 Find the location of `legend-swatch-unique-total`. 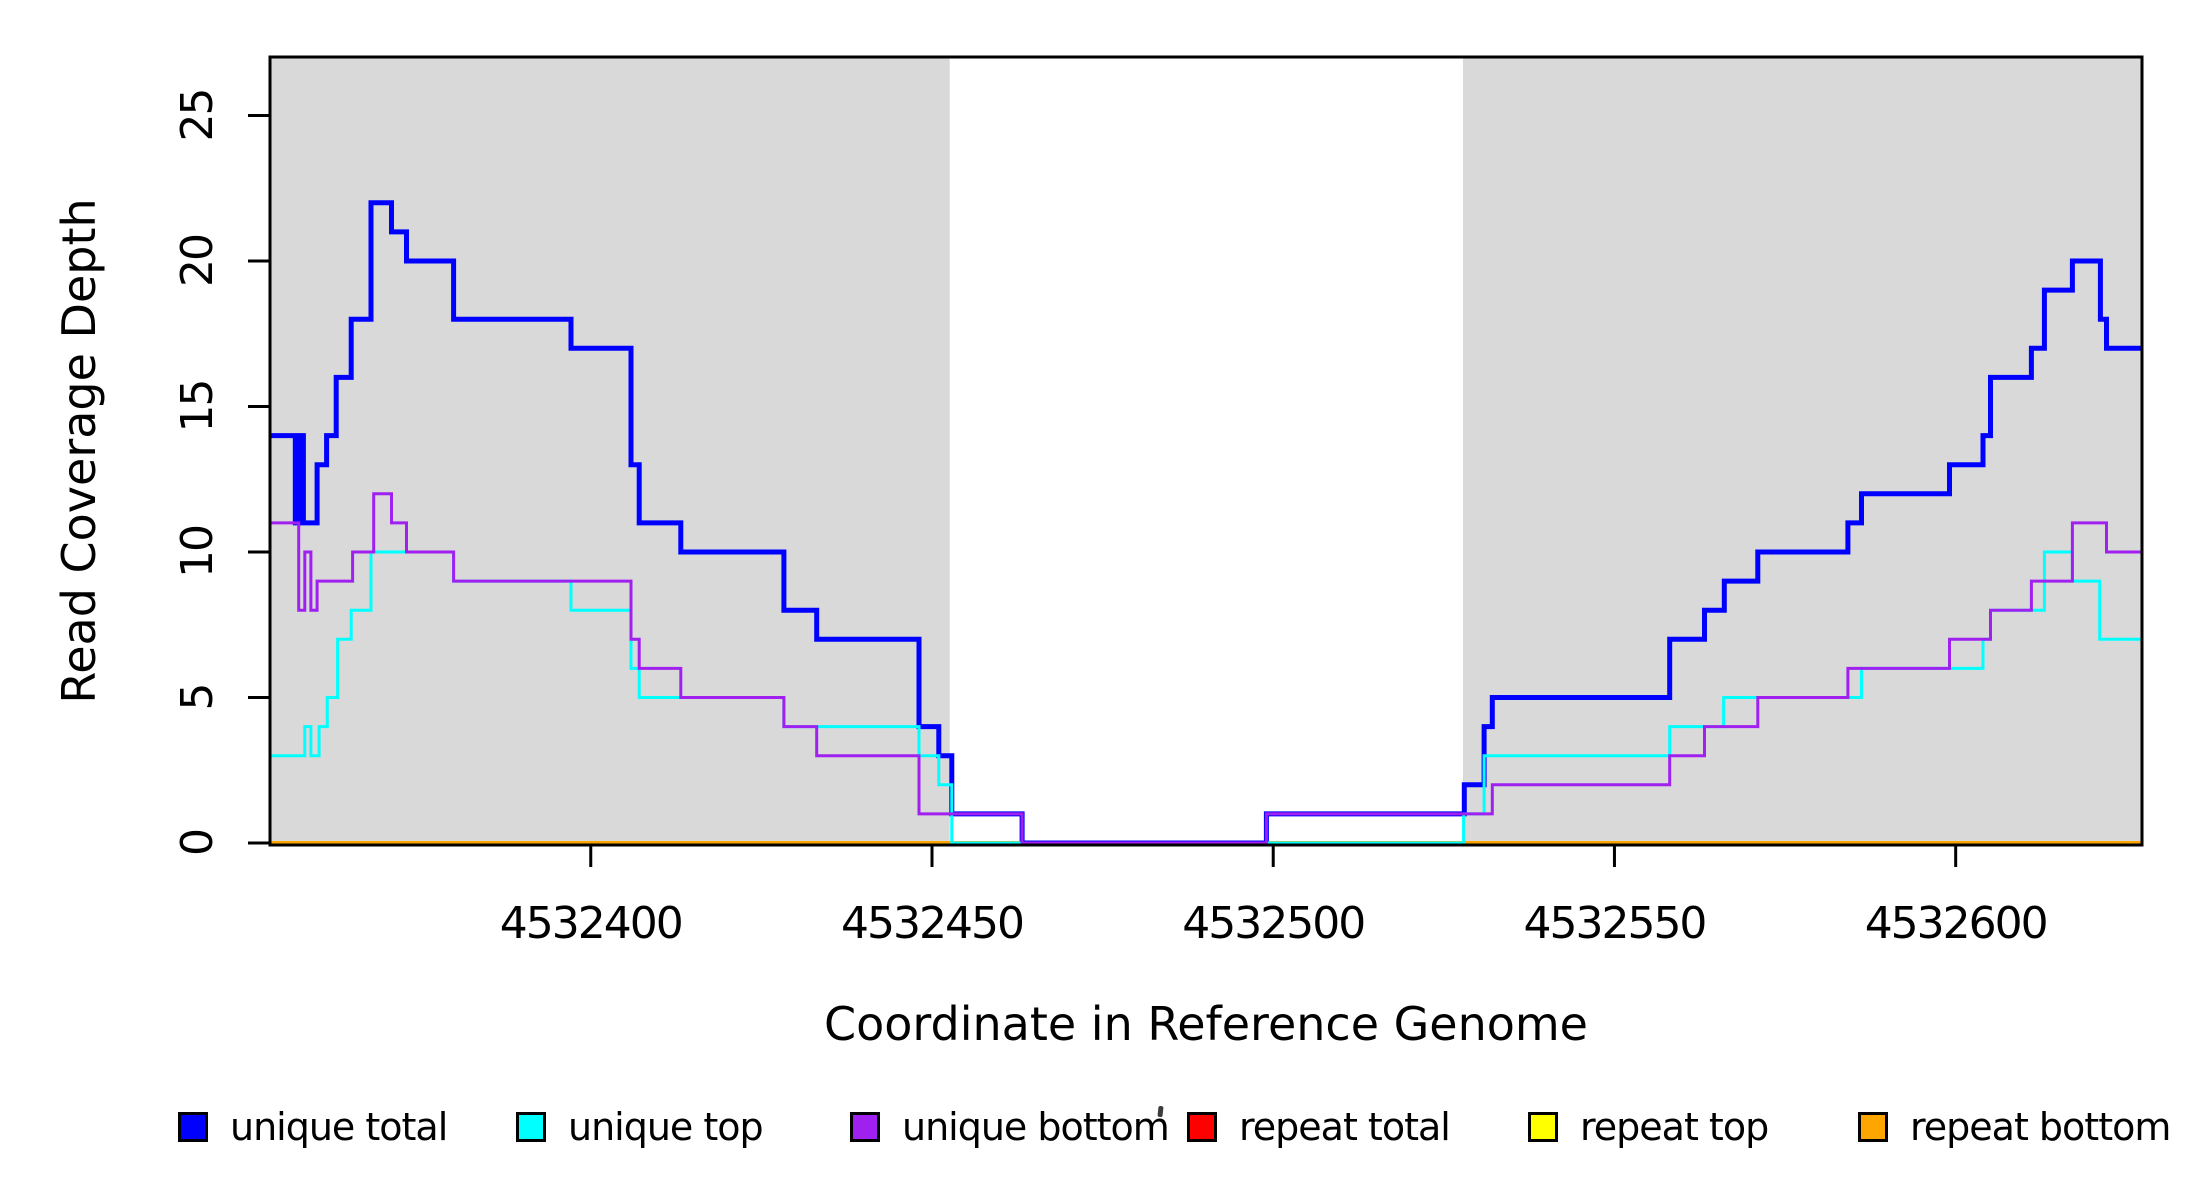

legend-swatch-unique-total is located at coordinates (193, 1127).